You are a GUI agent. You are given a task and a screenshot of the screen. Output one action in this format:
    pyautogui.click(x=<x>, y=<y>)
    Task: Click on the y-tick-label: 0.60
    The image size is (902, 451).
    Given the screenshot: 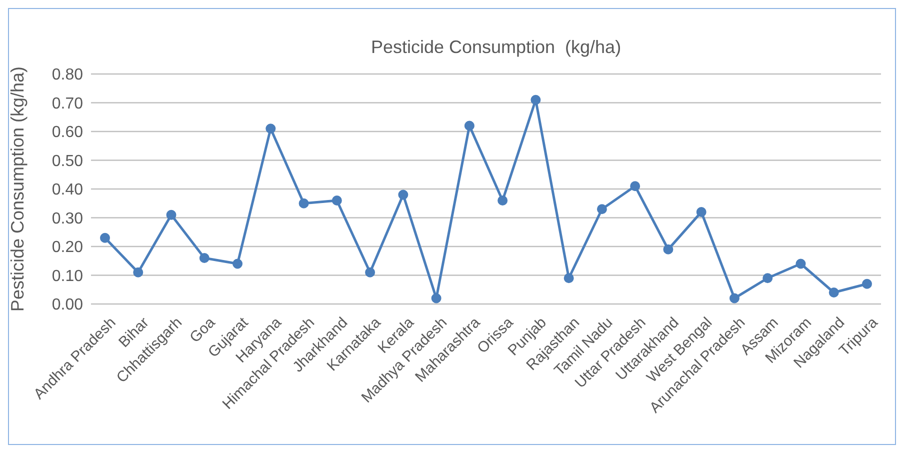 What is the action you would take?
    pyautogui.click(x=68, y=133)
    